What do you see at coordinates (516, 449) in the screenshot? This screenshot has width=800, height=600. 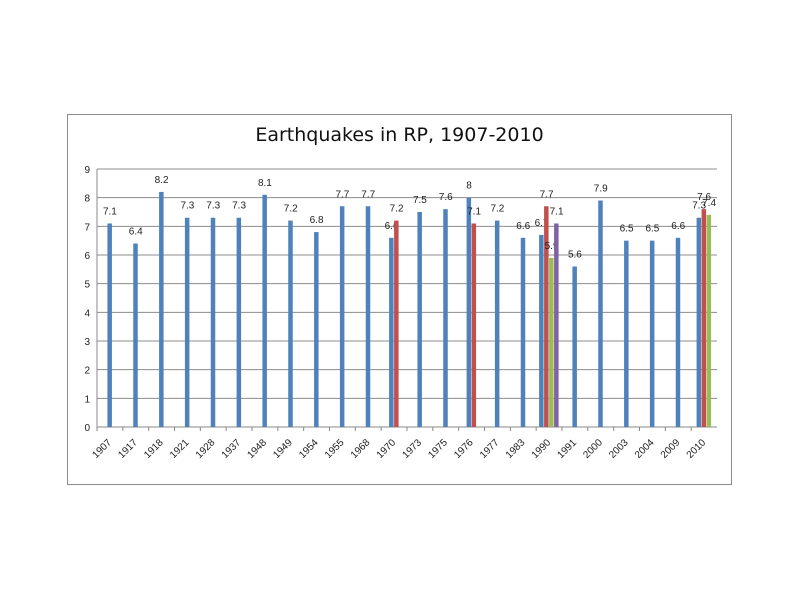 I see `x-tick-label: 1983` at bounding box center [516, 449].